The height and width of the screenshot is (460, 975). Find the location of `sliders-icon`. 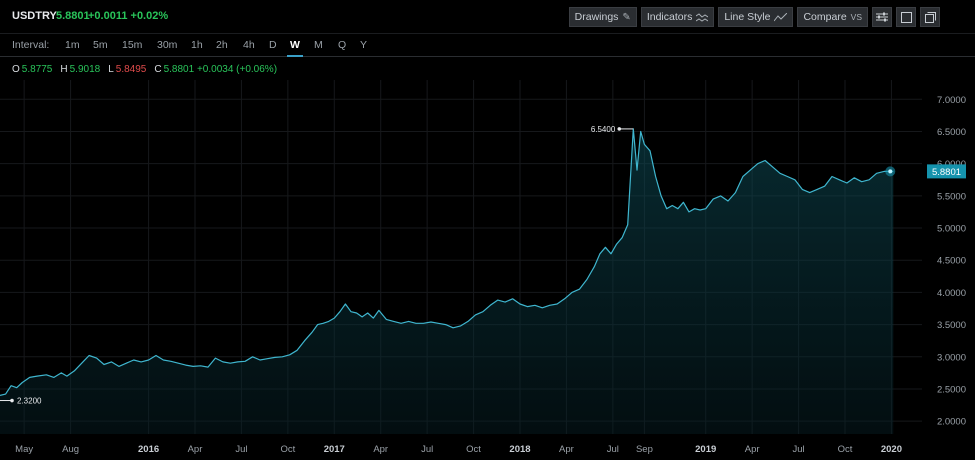

sliders-icon is located at coordinates (882, 17).